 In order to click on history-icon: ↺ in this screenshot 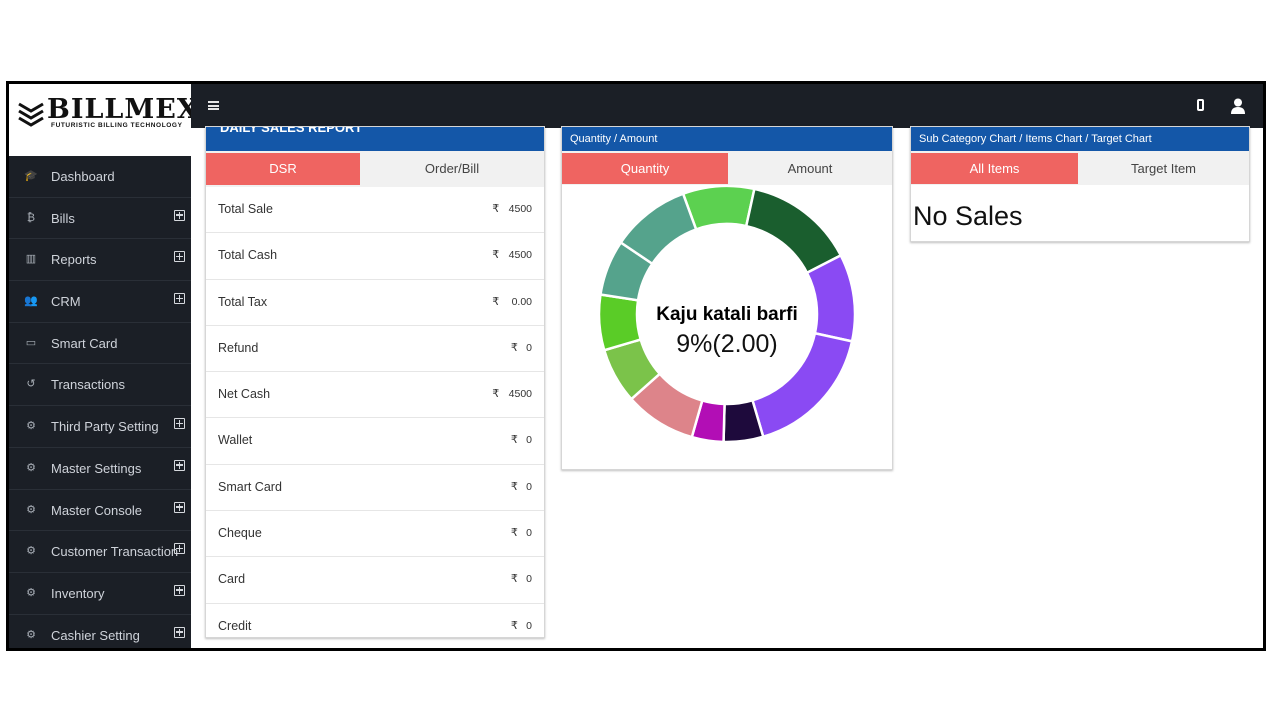, I will do `click(31, 384)`.